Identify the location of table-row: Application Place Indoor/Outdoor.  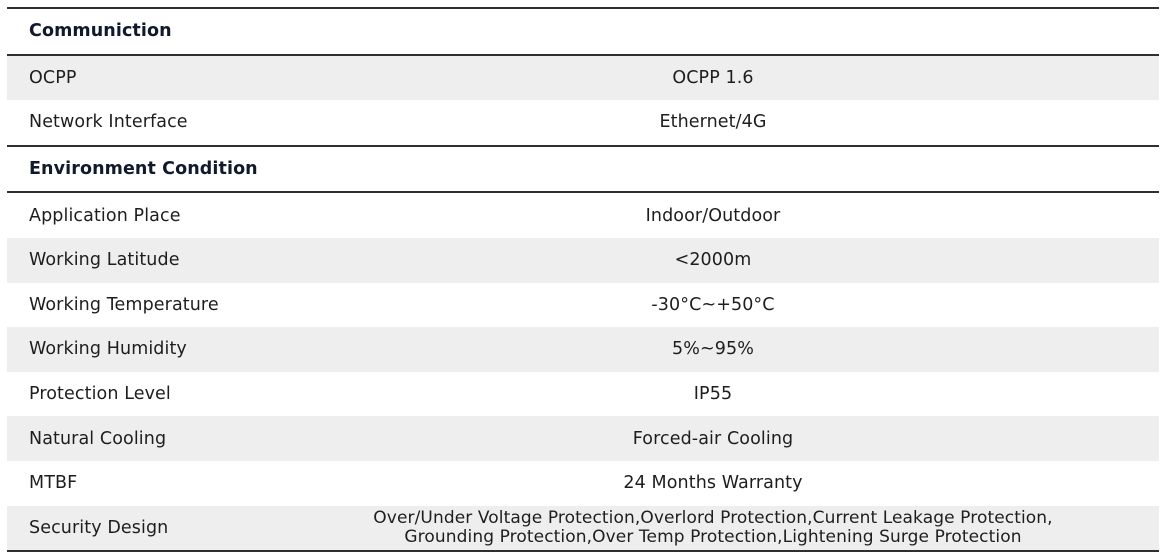
(583, 215).